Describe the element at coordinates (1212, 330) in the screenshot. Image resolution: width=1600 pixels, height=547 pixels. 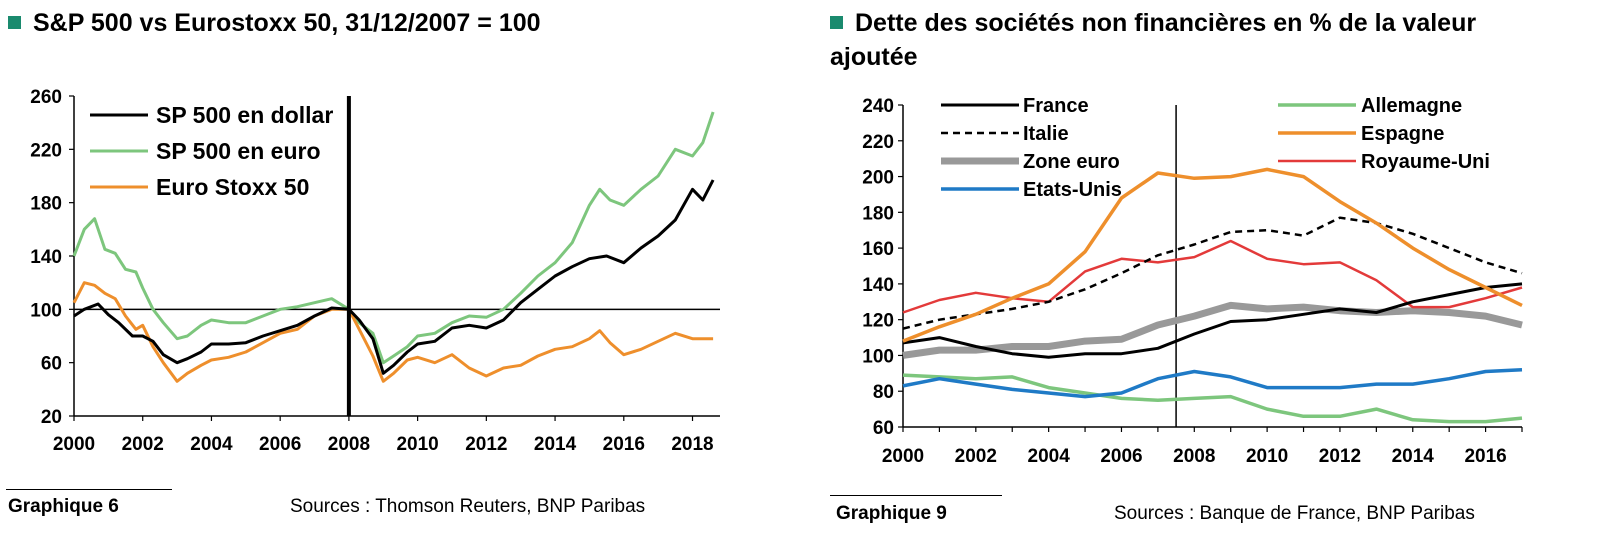
I see `series-line-zone-euro` at that location.